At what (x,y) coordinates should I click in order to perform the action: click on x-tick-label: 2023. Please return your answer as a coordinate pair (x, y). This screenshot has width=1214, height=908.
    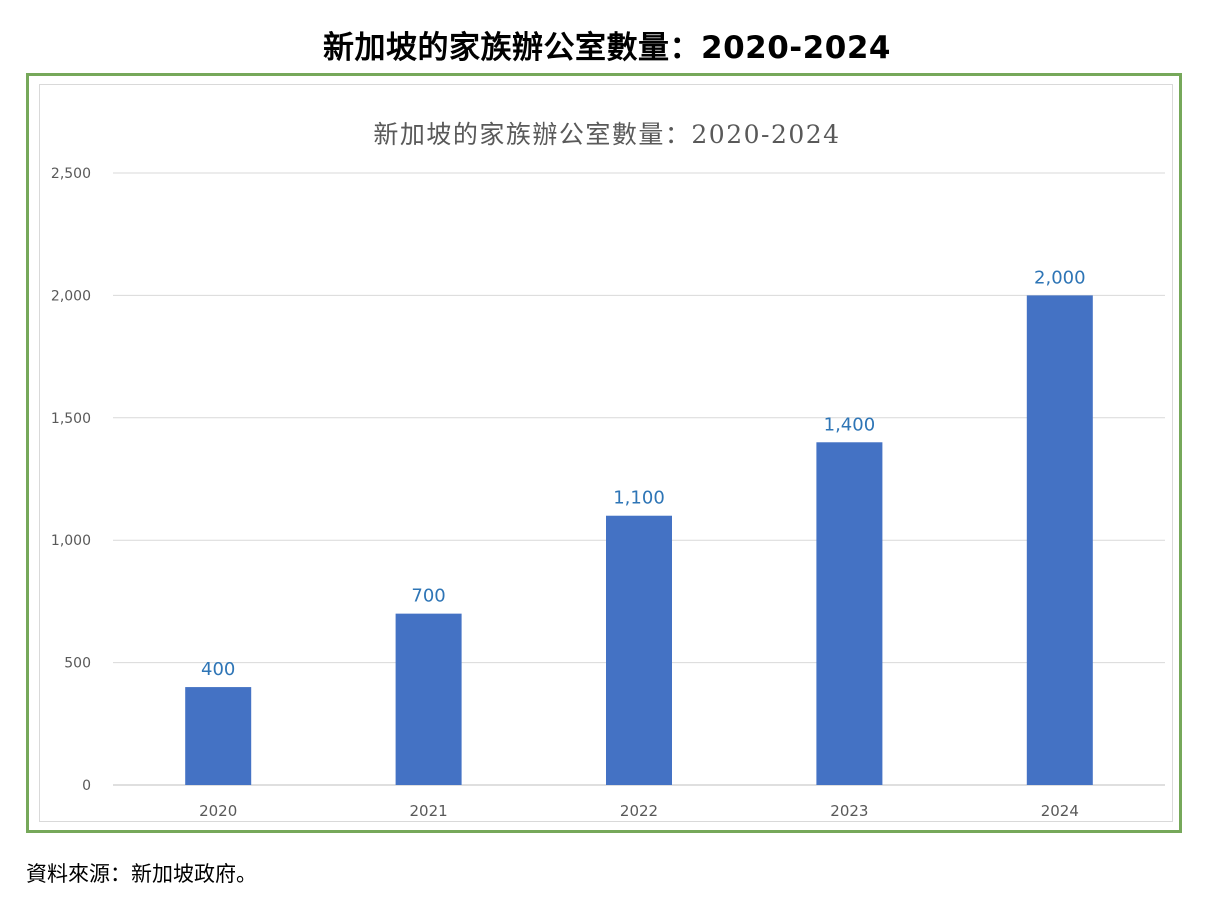
    Looking at the image, I should click on (849, 811).